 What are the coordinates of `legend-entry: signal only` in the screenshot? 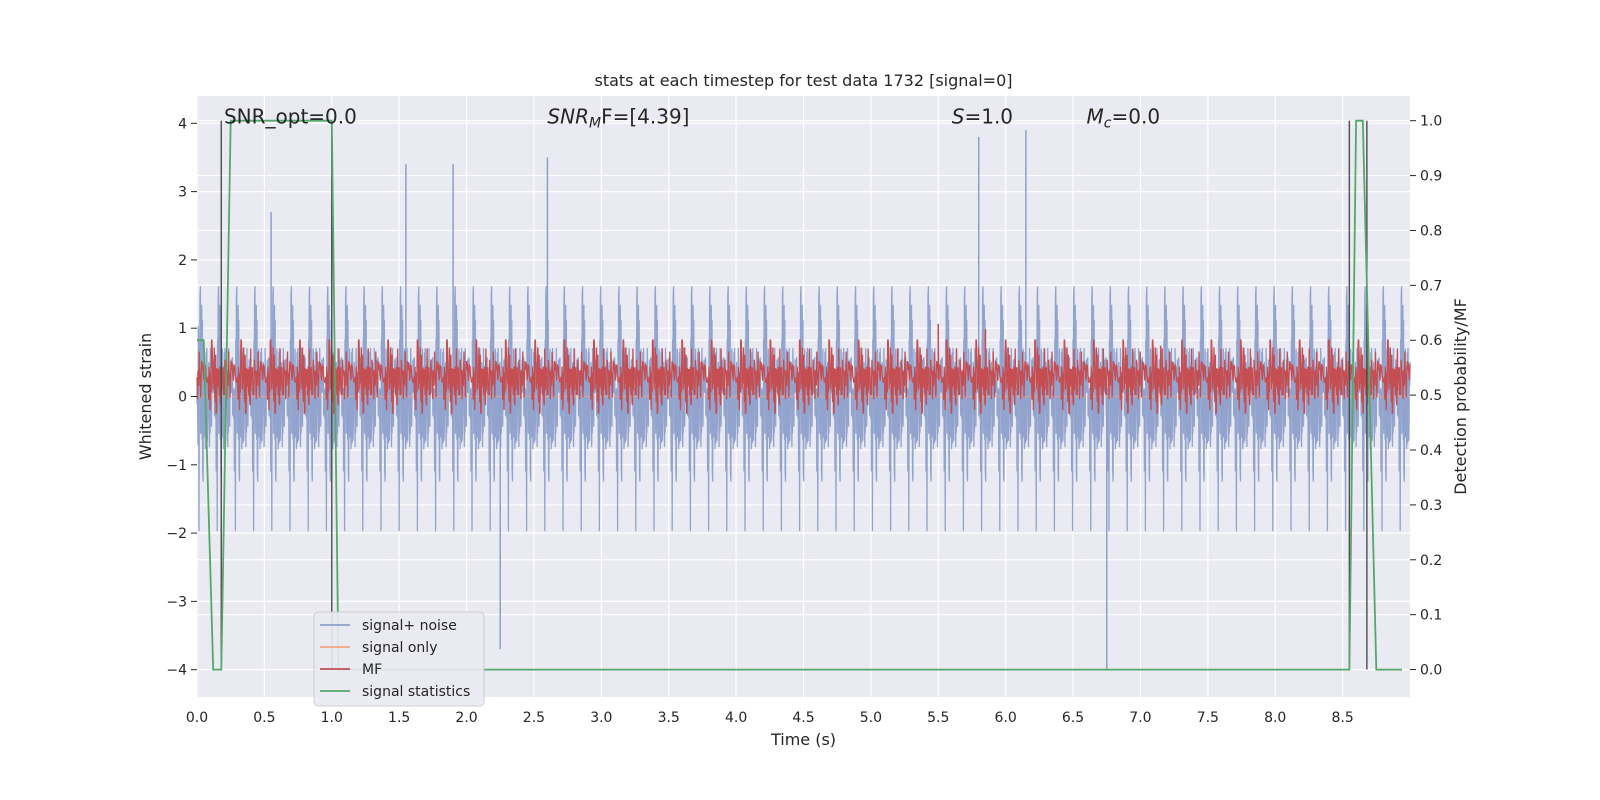 It's located at (399, 648).